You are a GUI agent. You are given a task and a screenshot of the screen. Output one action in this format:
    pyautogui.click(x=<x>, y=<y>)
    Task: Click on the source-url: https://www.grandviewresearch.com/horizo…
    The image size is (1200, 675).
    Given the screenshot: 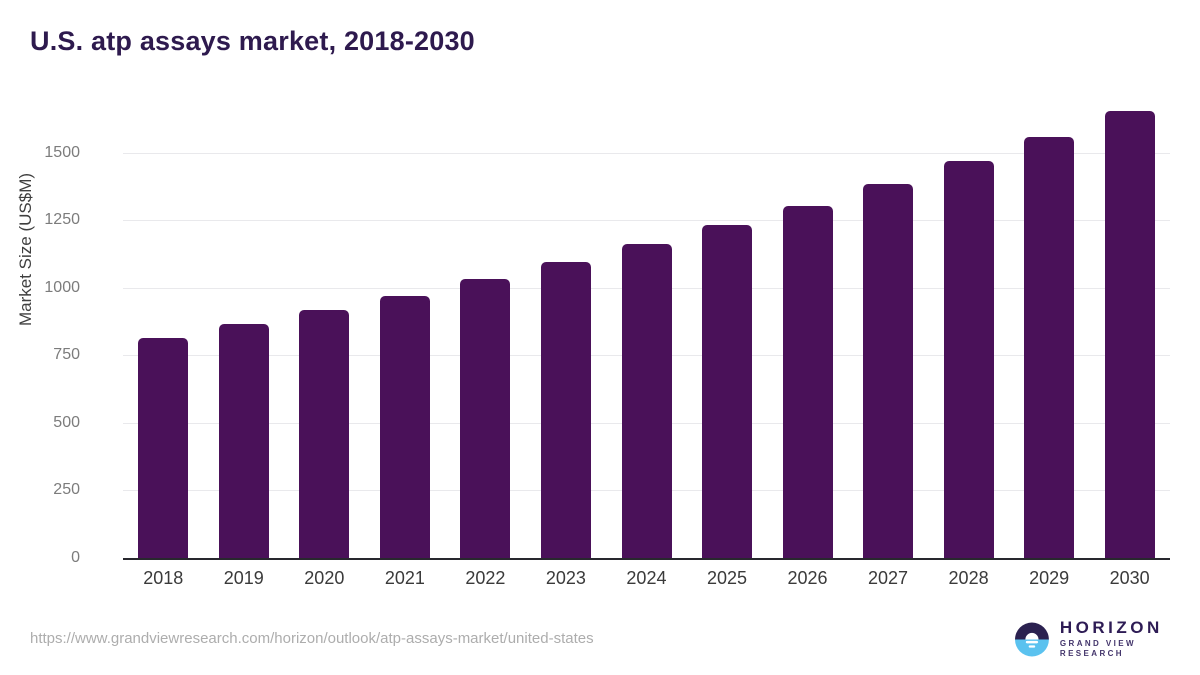 What is the action you would take?
    pyautogui.click(x=312, y=638)
    